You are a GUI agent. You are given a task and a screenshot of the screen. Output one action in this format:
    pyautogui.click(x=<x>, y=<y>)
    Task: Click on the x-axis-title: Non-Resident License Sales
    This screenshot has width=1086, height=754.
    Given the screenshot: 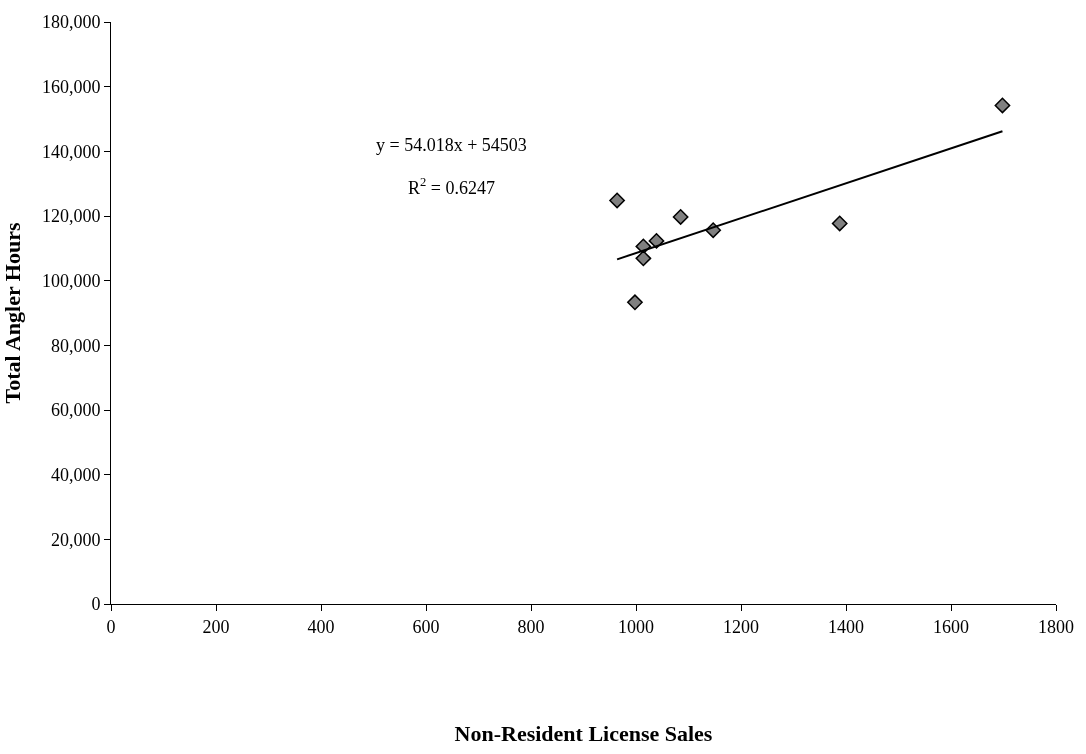 What is the action you would take?
    pyautogui.click(x=583, y=734)
    